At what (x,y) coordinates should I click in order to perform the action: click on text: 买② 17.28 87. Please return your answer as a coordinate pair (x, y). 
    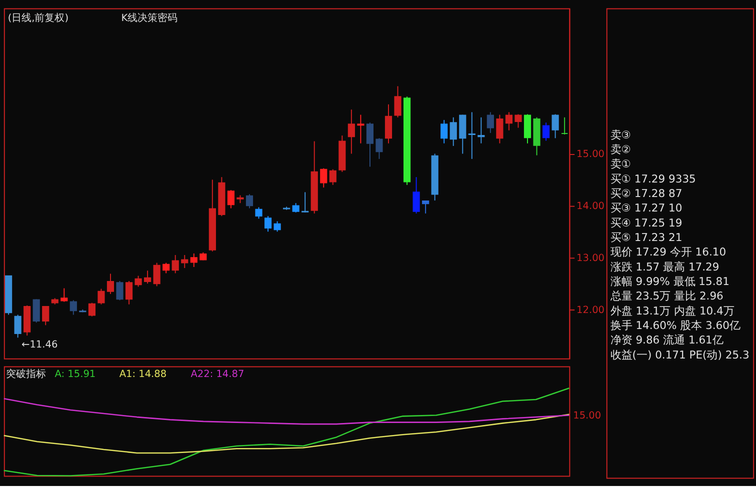
    Looking at the image, I should click on (646, 193).